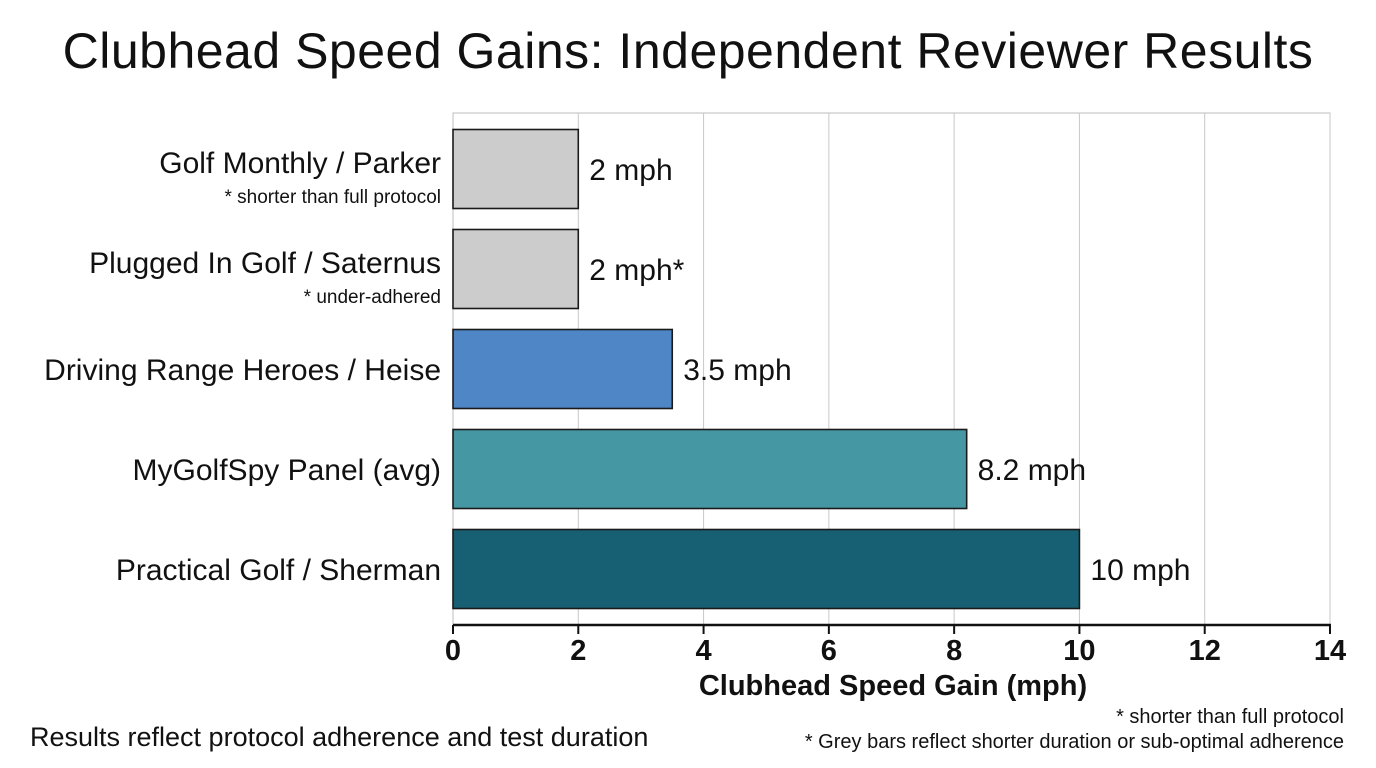 The image size is (1376, 768). I want to click on x-tick-label-1: 2, so click(578, 651).